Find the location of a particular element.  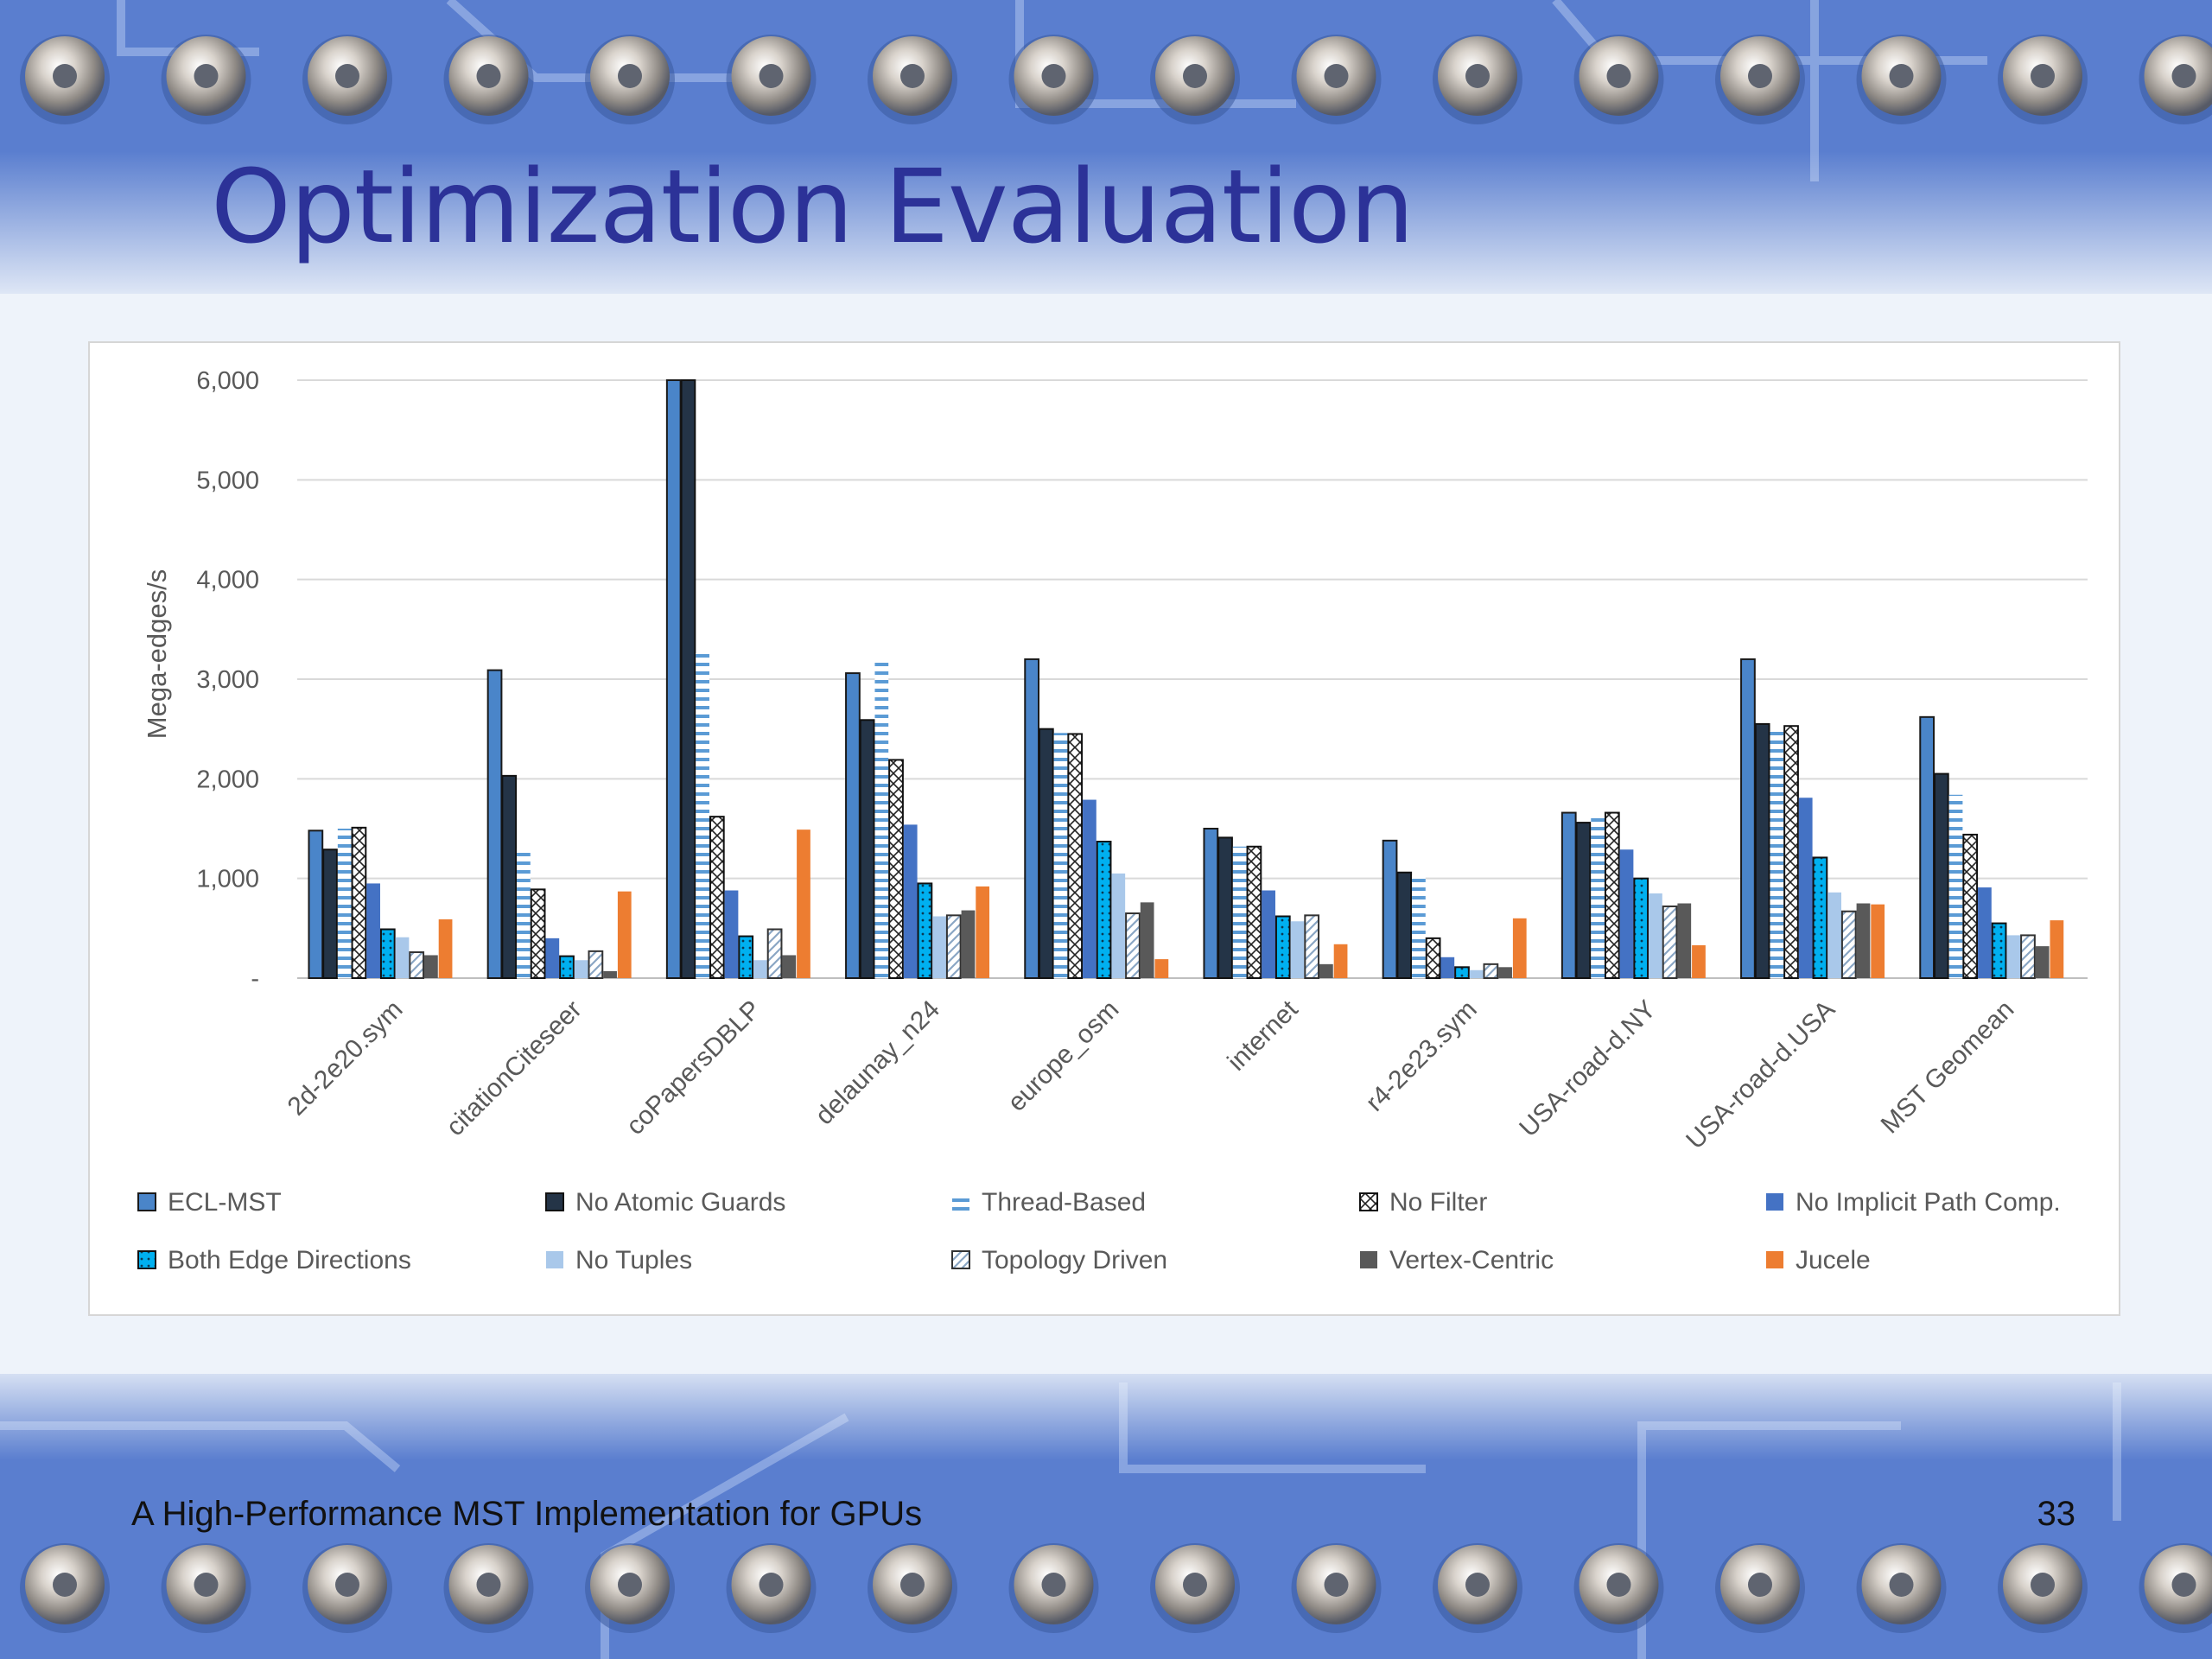

legend-label-vertex-centric: Vertex-Centric is located at coordinates (1471, 1260).